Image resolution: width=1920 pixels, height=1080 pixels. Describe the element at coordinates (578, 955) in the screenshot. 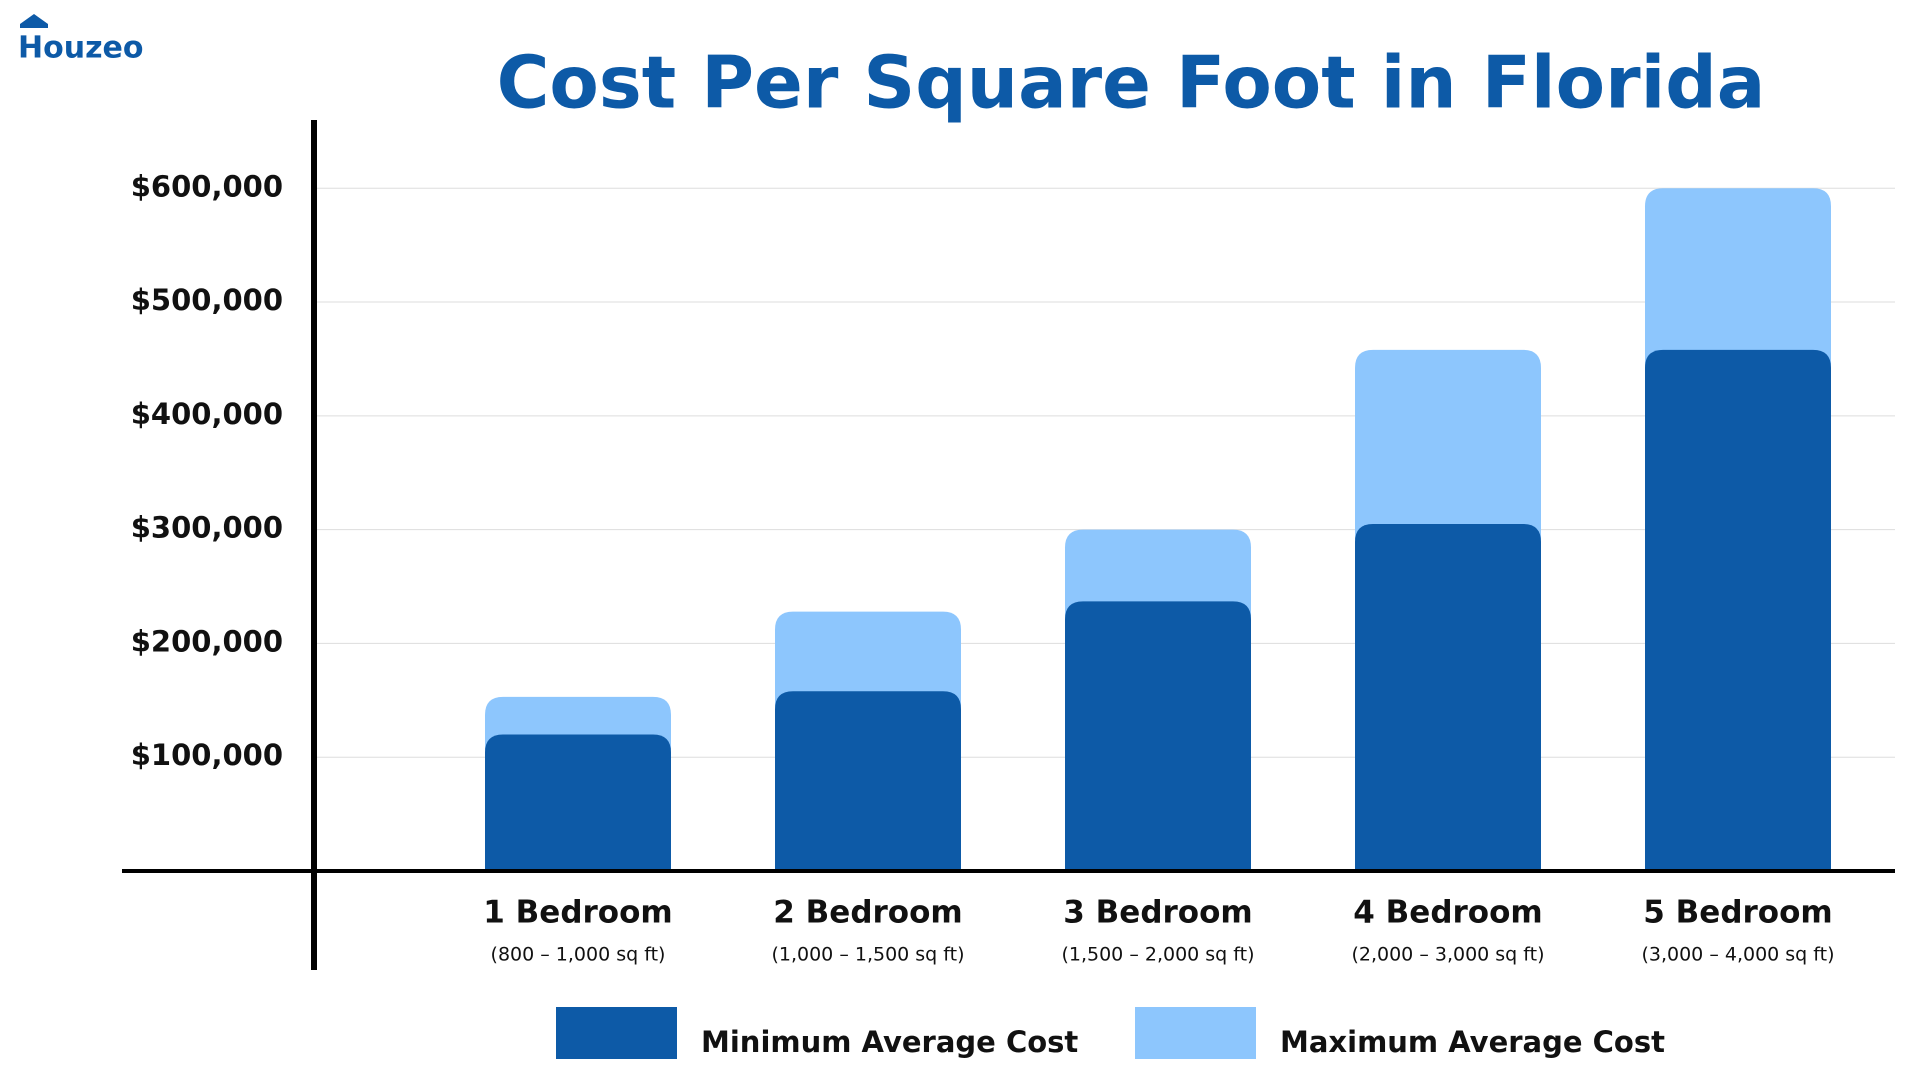

I see `x-tick-note: (800 – 1,000 sq ft)` at that location.